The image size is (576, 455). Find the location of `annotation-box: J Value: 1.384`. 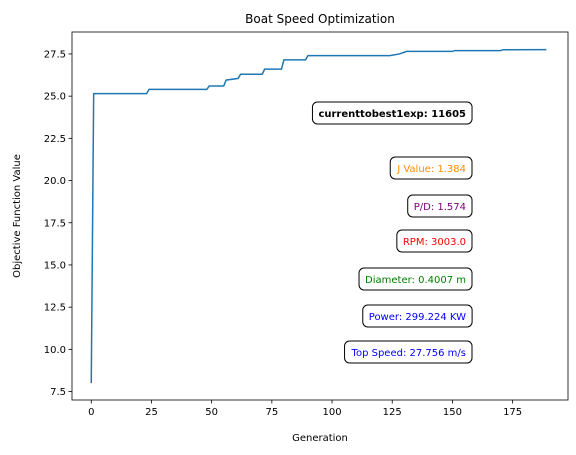

annotation-box: J Value: 1.384 is located at coordinates (431, 168).